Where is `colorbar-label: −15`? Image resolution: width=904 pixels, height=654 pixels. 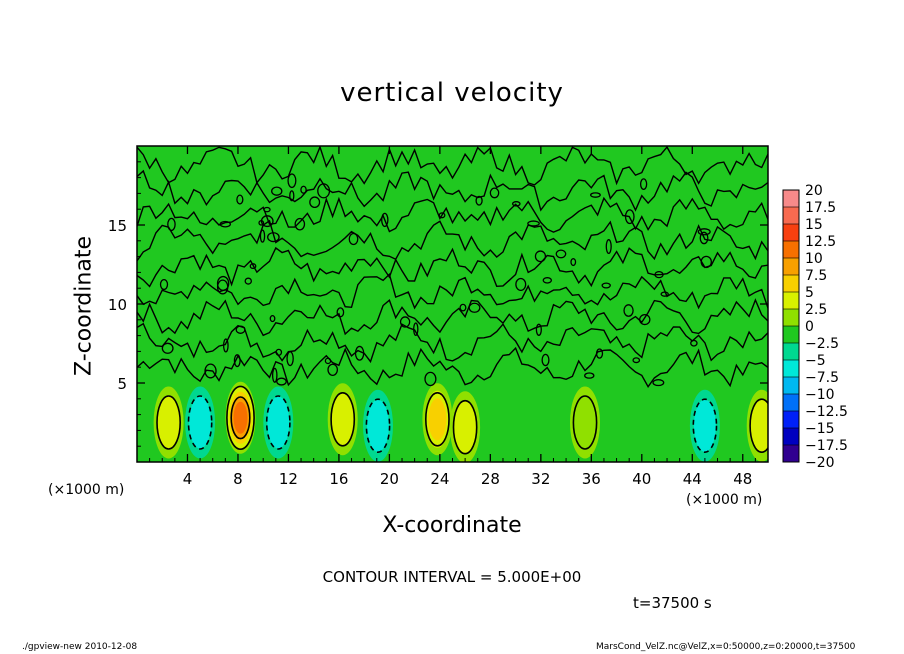
colorbar-label: −15 is located at coordinates (820, 429).